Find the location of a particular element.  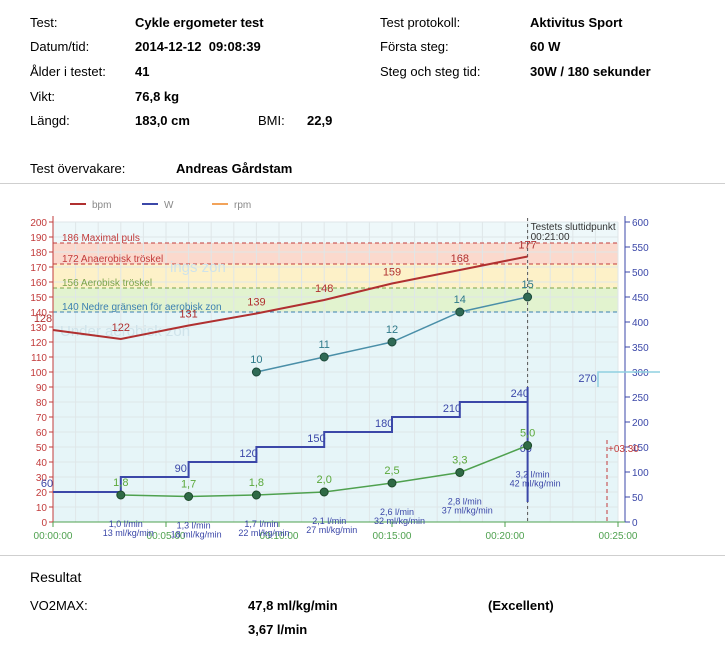

vo2-rel-label: 10 is located at coordinates (256, 360).